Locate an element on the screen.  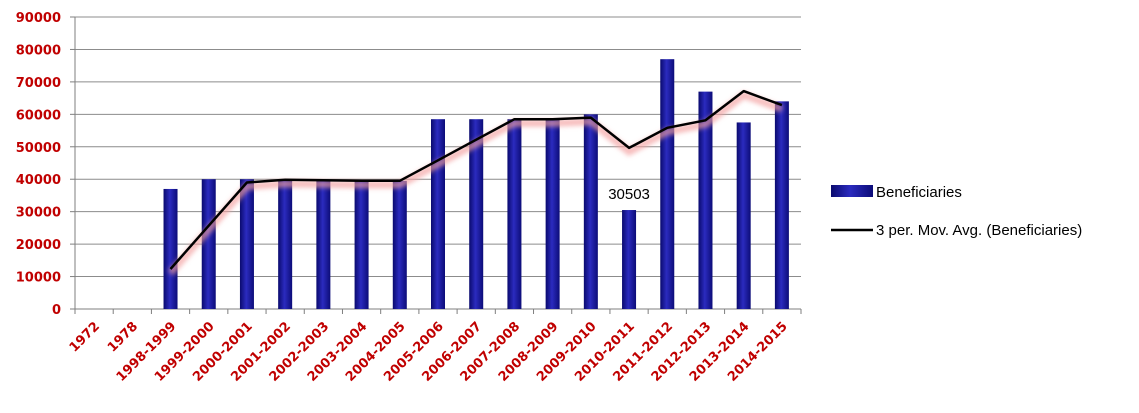
data-label: 30503 is located at coordinates (629, 194).